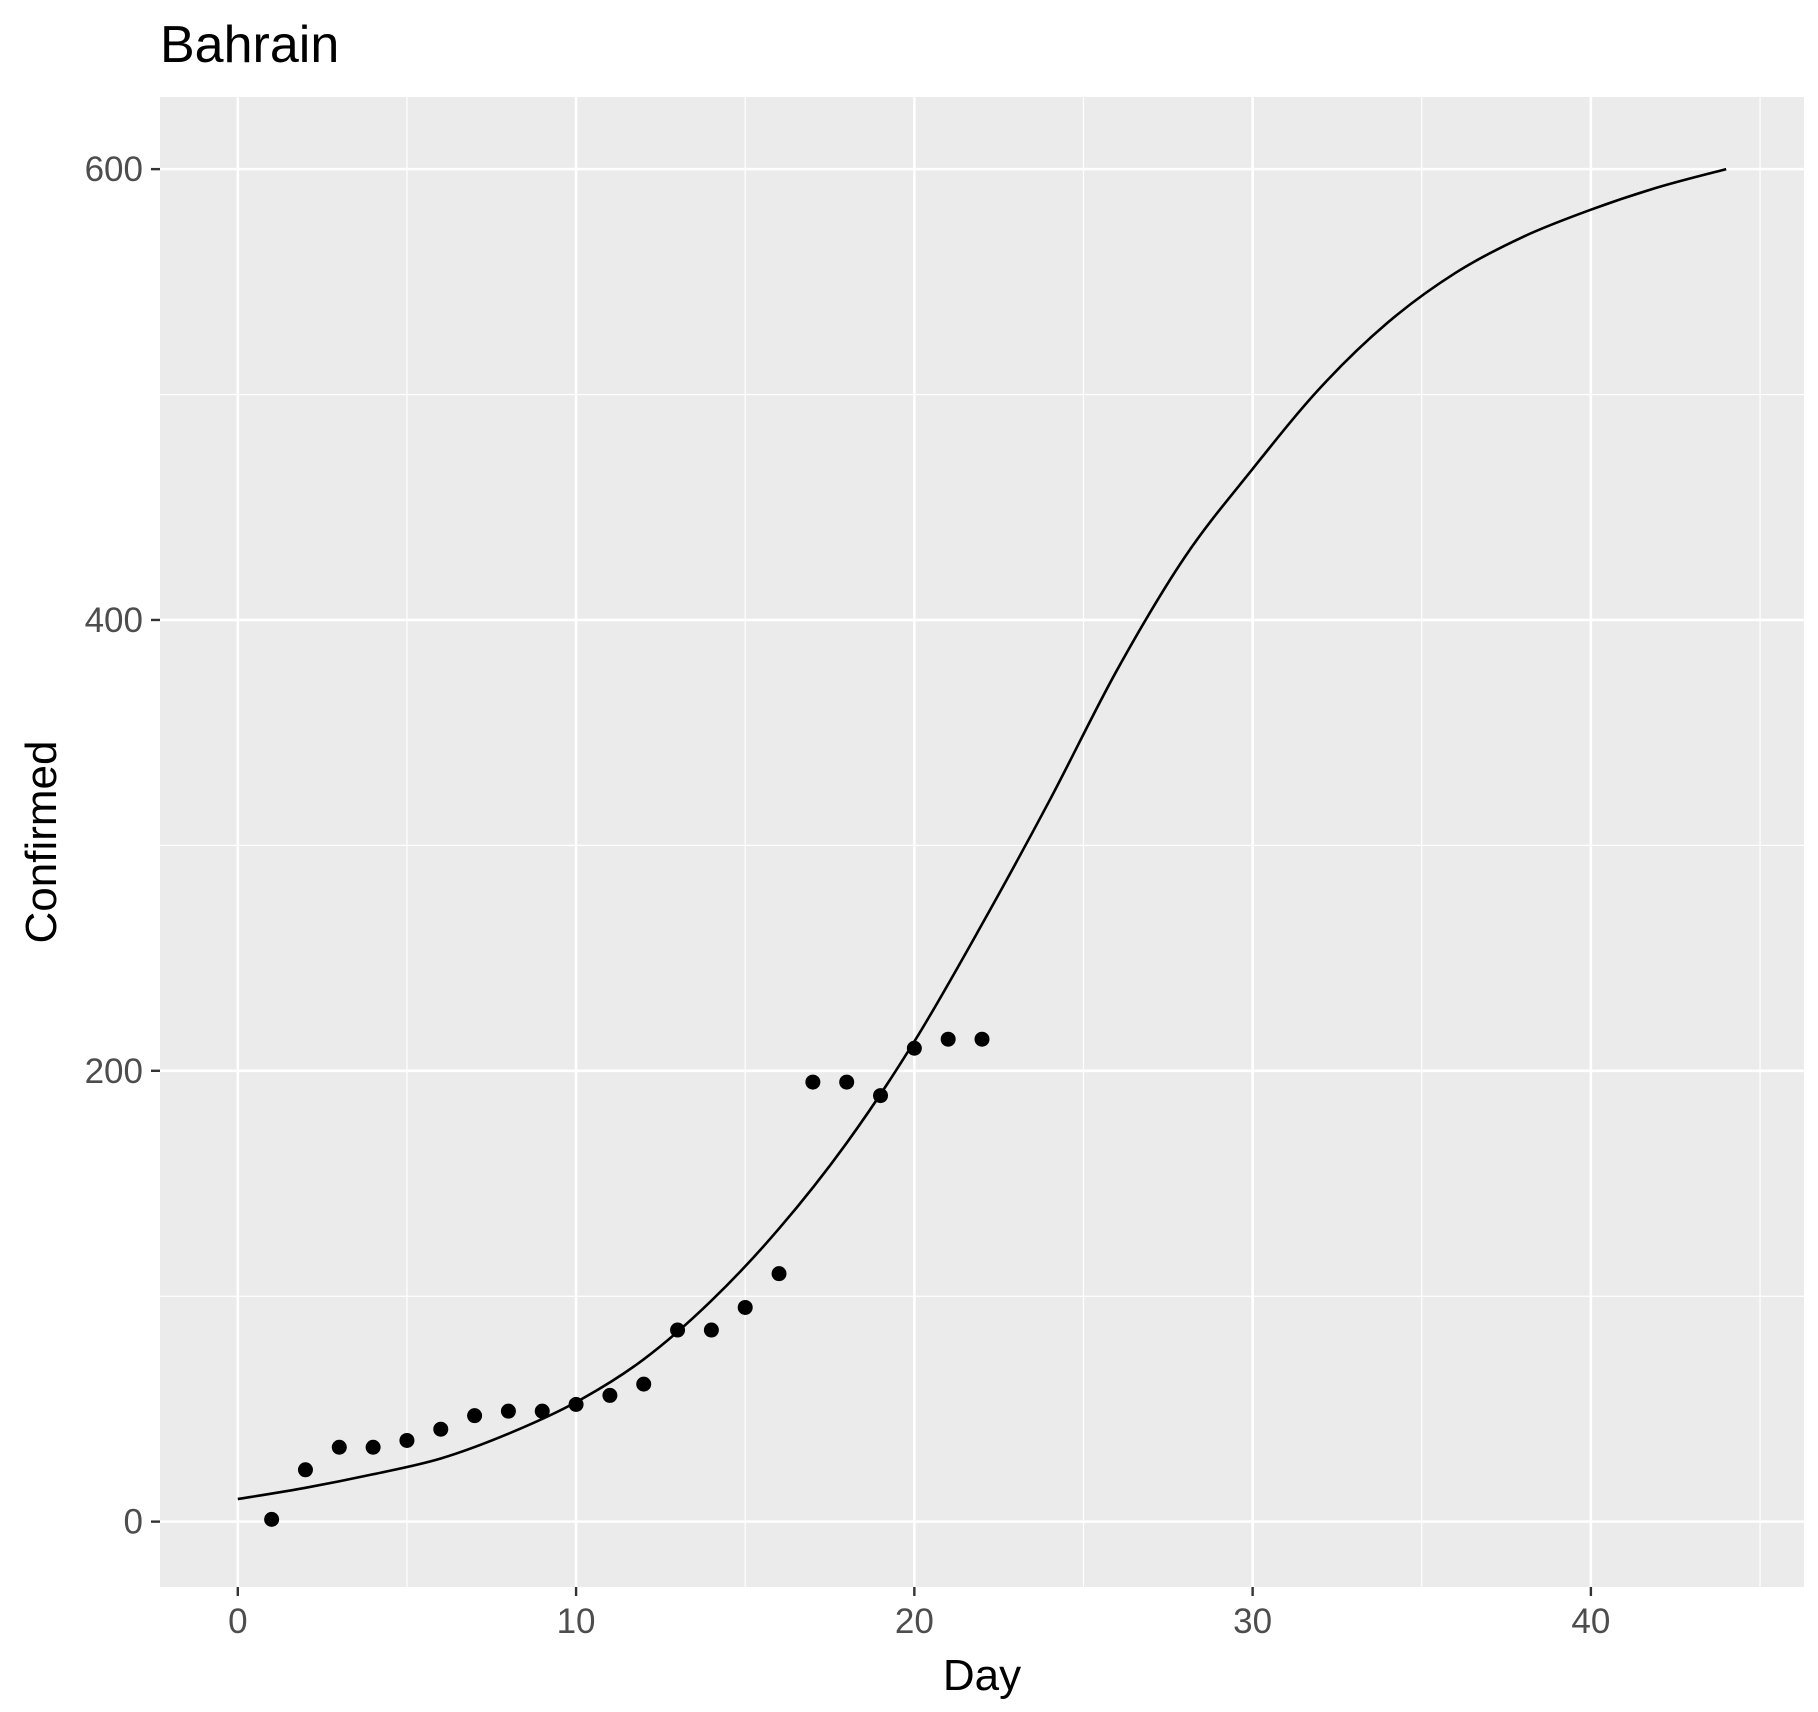 The height and width of the screenshot is (1712, 1818). I want to click on x-tick-label: 20, so click(914, 1621).